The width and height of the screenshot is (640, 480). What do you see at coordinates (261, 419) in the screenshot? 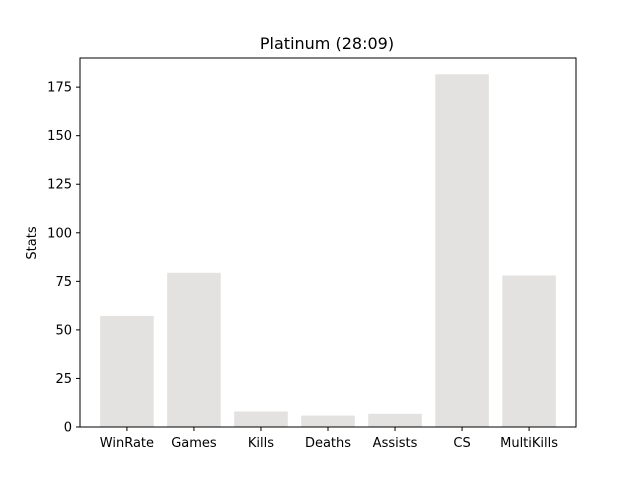
I see `bar-kills` at bounding box center [261, 419].